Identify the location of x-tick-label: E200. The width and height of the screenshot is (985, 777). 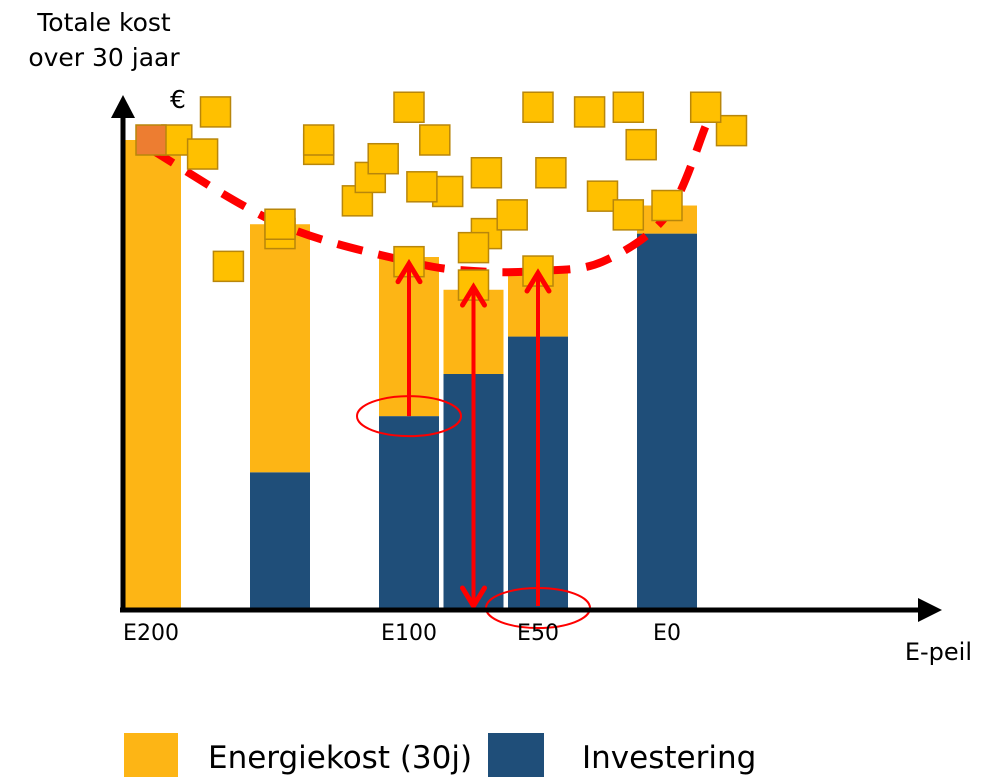
(151, 633).